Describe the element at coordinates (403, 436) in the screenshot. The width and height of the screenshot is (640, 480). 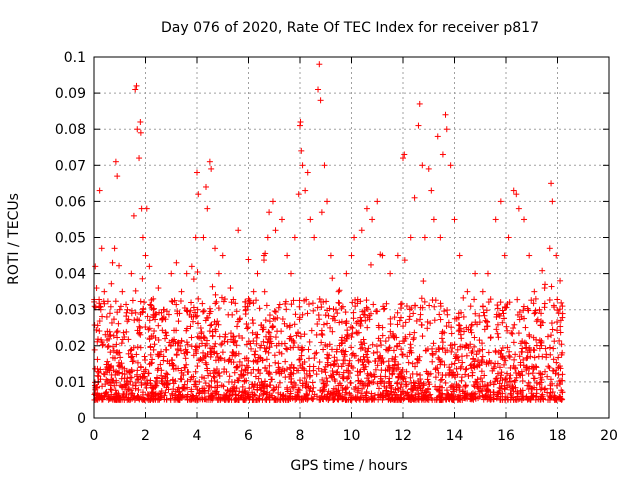
I see `x-tick-label: 12` at that location.